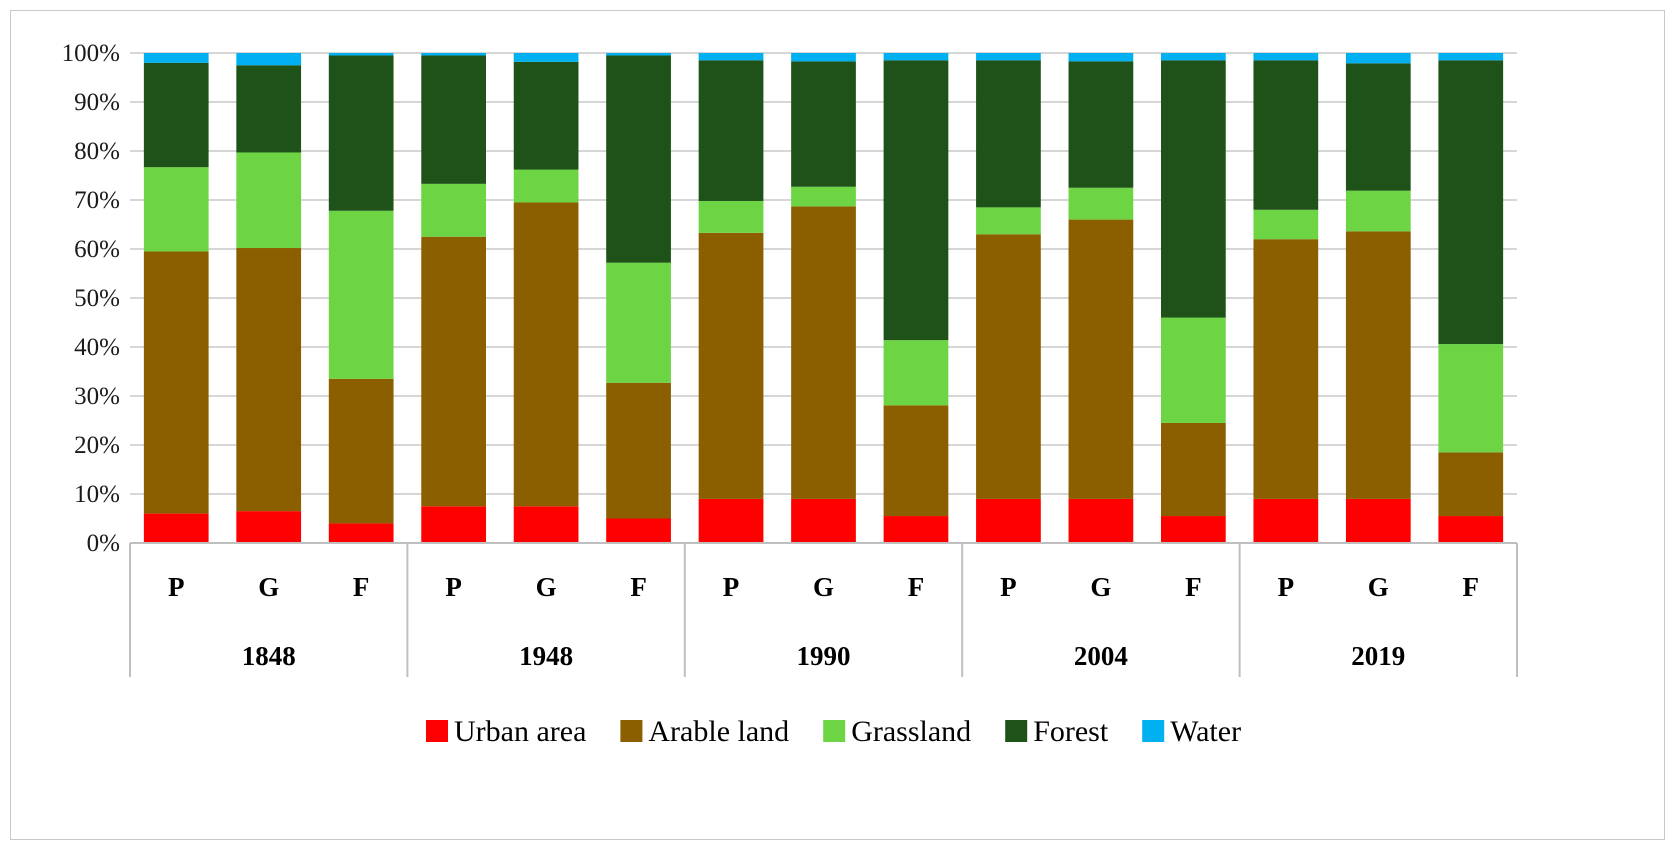 The height and width of the screenshot is (850, 1679). I want to click on x-group-label: 2019, so click(1378, 656).